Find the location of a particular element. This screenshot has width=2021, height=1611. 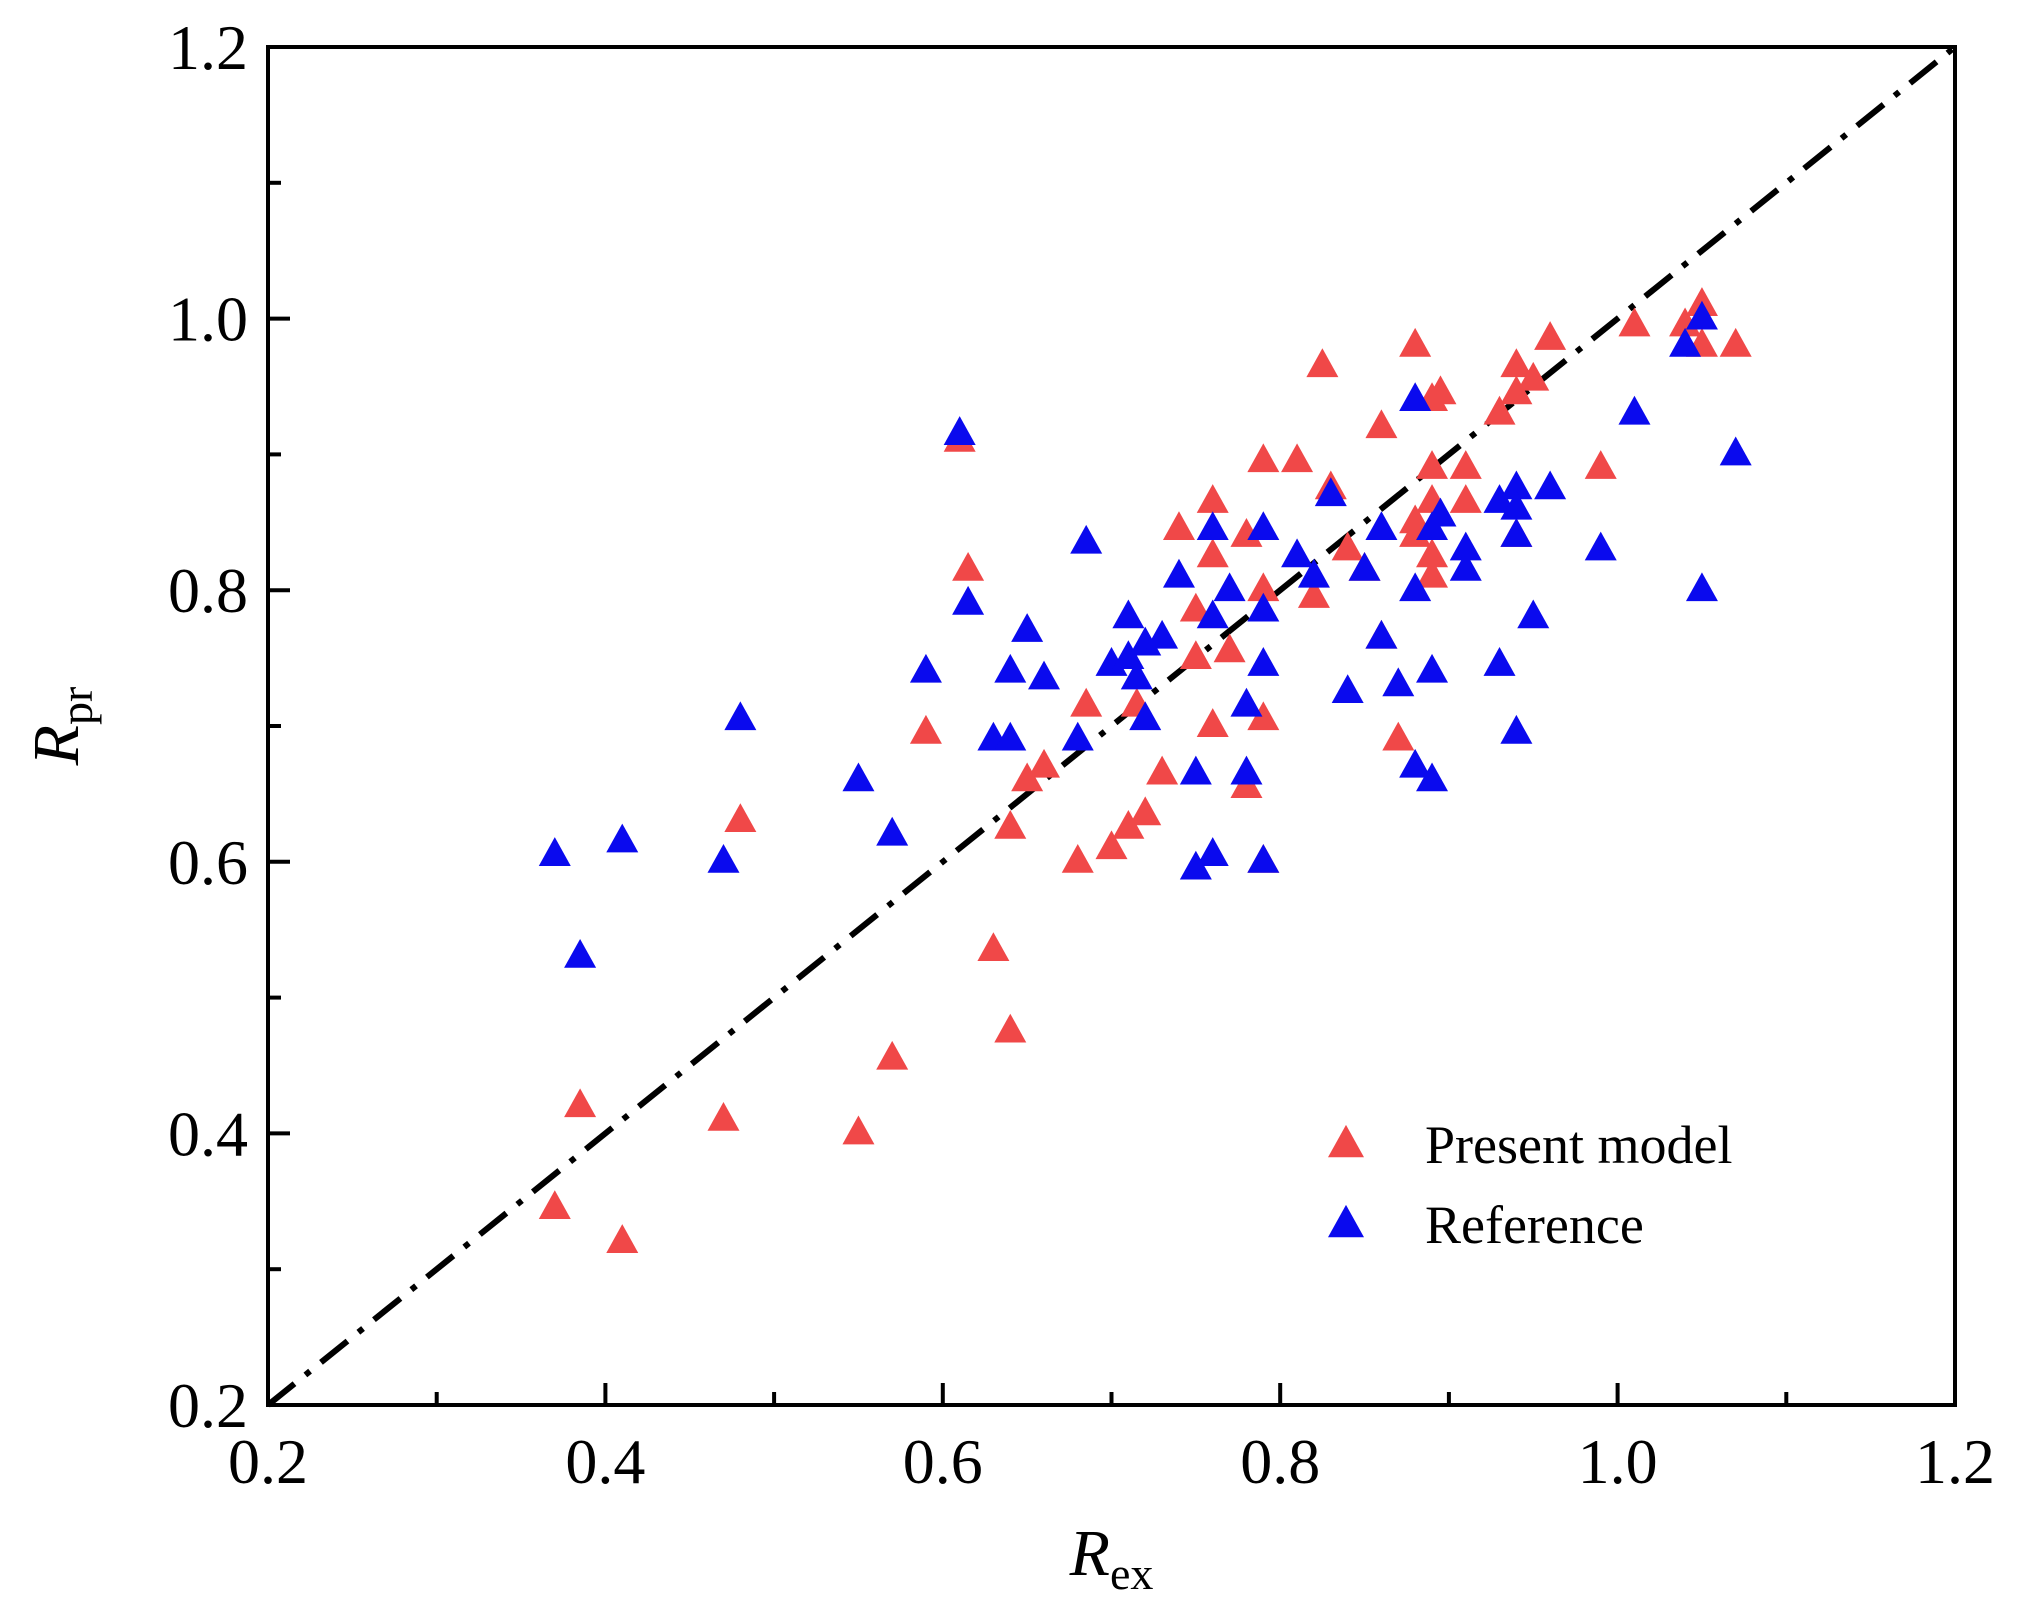

y-axis-label-subscript: pr is located at coordinates (76, 706).